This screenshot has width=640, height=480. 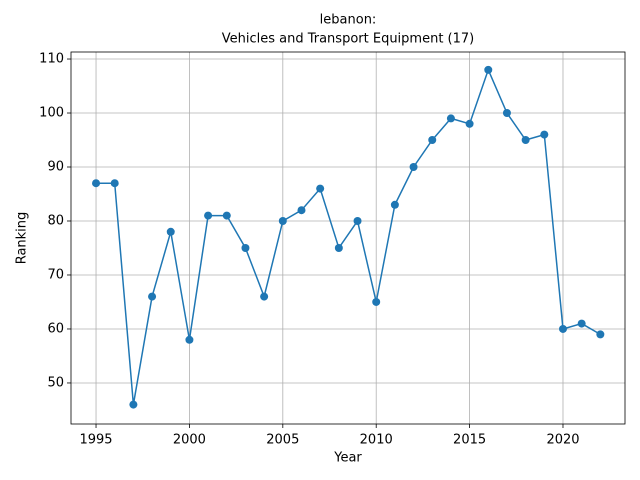 What do you see at coordinates (189, 440) in the screenshot?
I see `x-tick-label: 2000` at bounding box center [189, 440].